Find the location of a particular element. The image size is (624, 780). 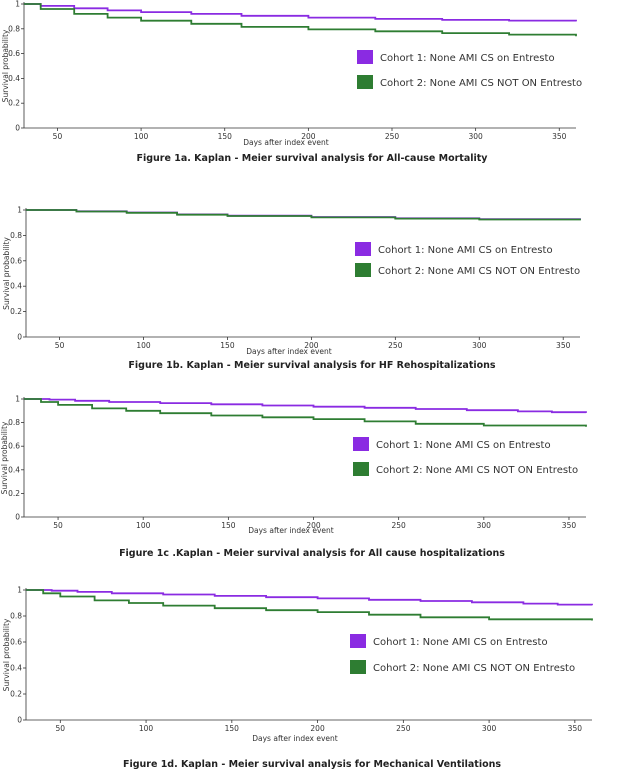

x-axis-title-1d: Days after index event is located at coordinates (295, 738).